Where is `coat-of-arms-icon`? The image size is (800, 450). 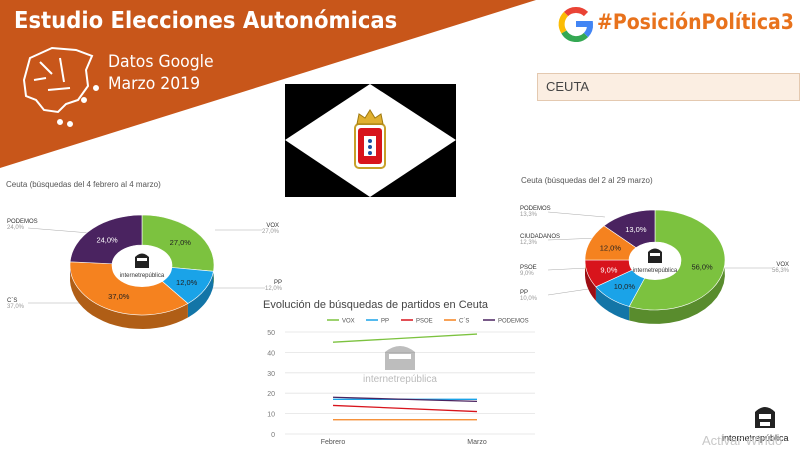 coat-of-arms-icon is located at coordinates (370, 139).